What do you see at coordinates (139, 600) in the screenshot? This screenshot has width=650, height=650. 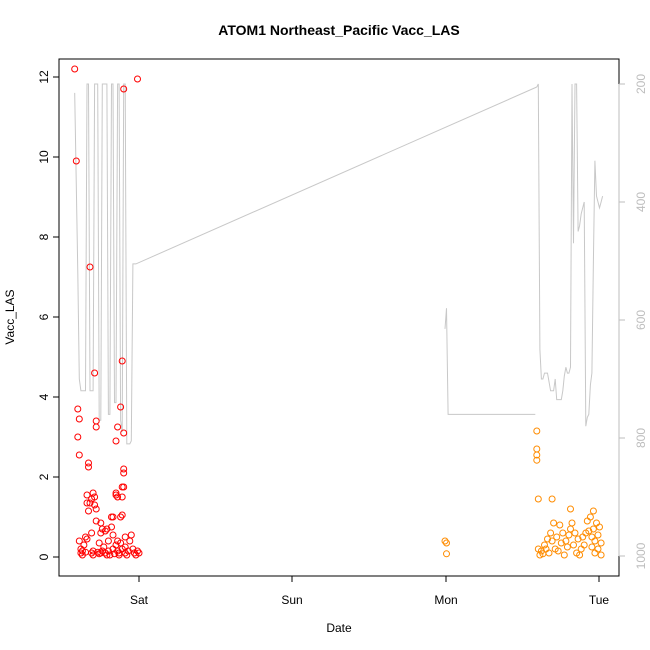 I see `x-tick-label: Sat` at bounding box center [139, 600].